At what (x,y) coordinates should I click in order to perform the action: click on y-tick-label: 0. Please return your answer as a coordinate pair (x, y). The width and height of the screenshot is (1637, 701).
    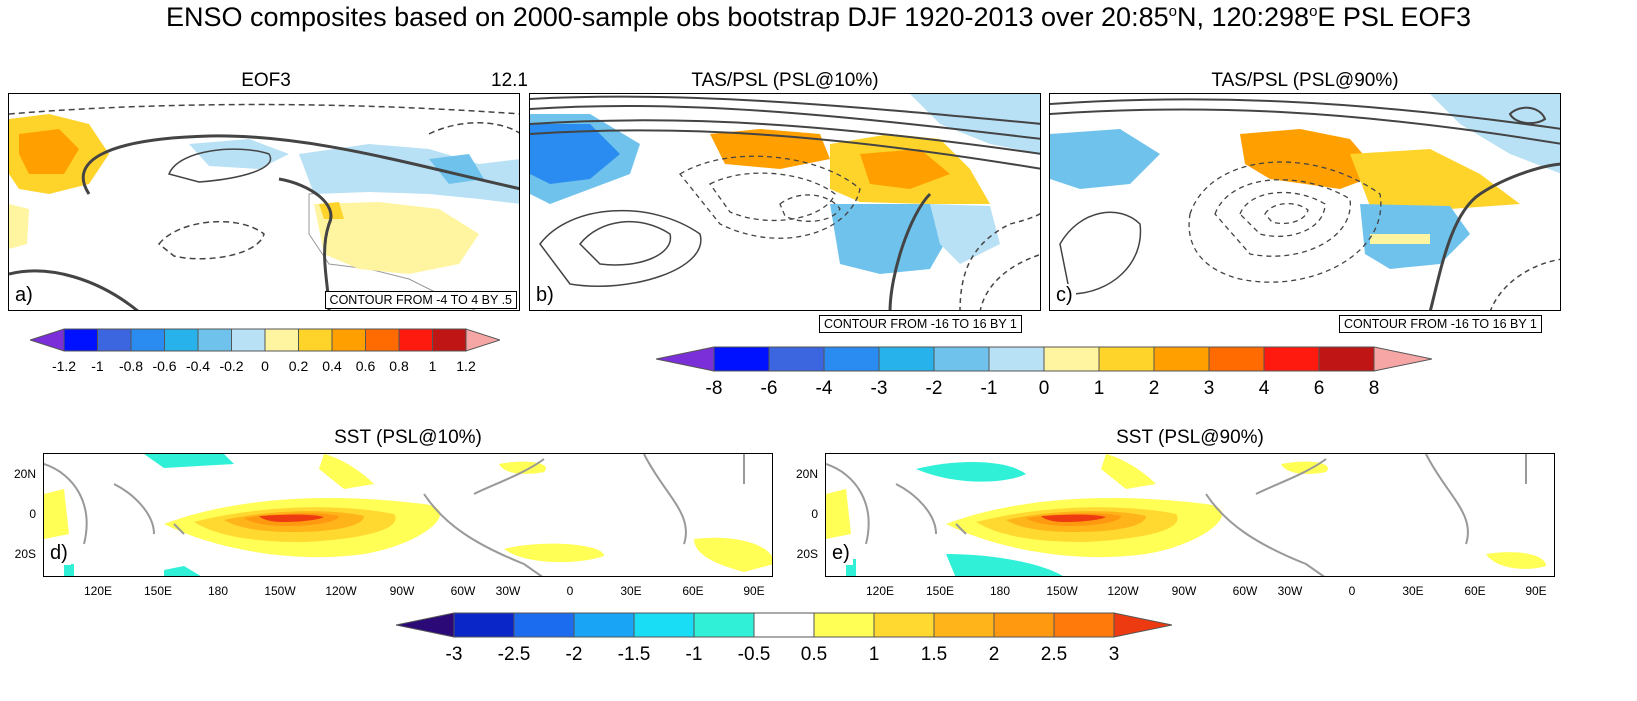
    Looking at the image, I should click on (814, 514).